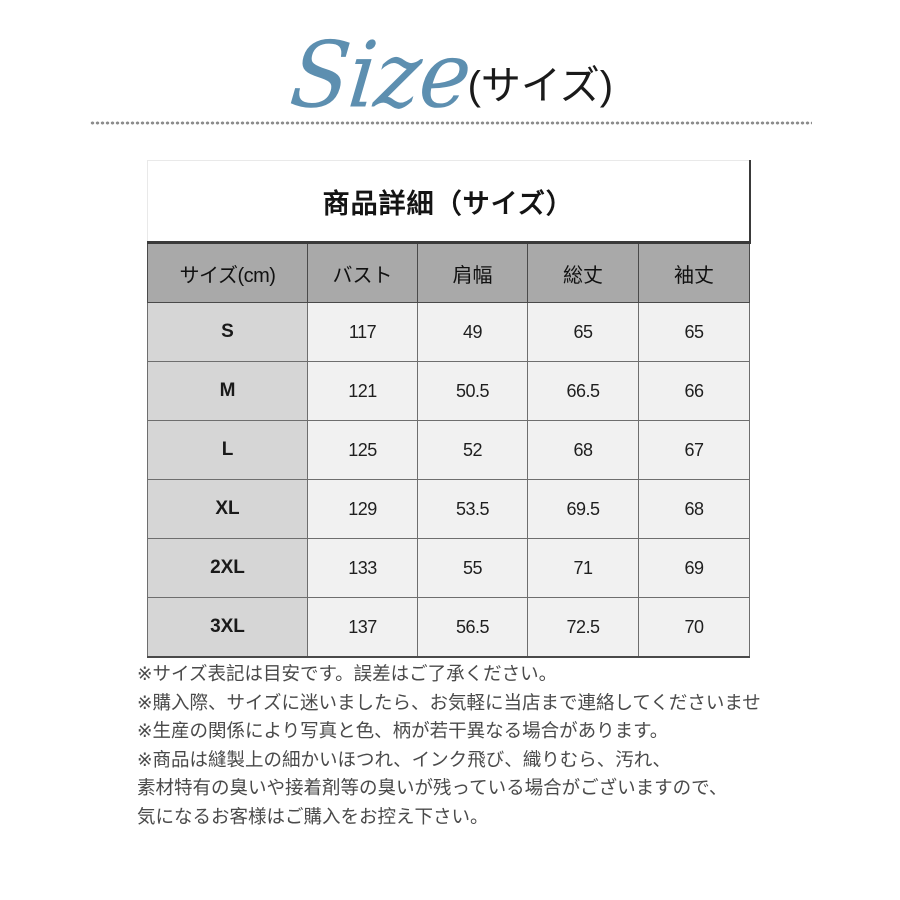 This screenshot has width=900, height=900. I want to click on cell-sleeve: 67, so click(694, 450).